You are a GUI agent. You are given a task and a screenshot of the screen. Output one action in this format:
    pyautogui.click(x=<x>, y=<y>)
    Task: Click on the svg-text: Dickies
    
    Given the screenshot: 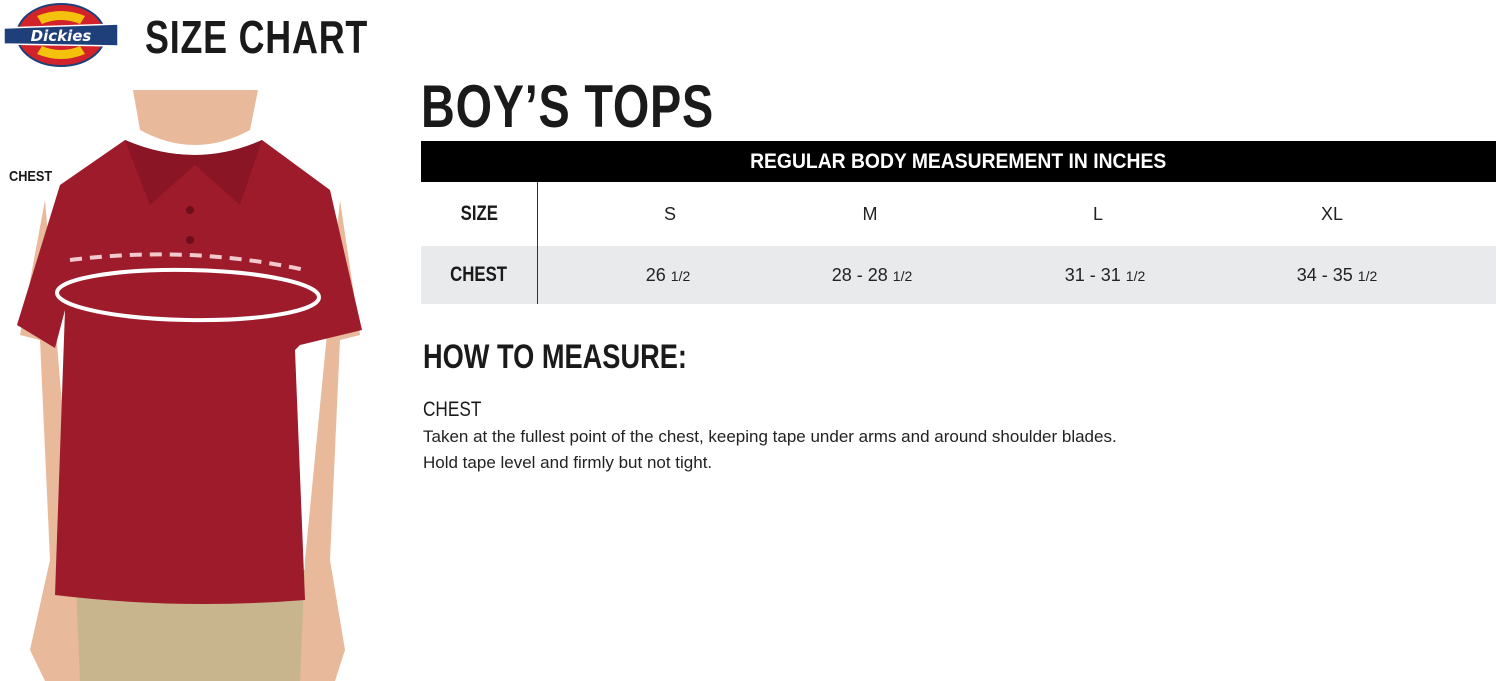 What is the action you would take?
    pyautogui.click(x=61, y=36)
    